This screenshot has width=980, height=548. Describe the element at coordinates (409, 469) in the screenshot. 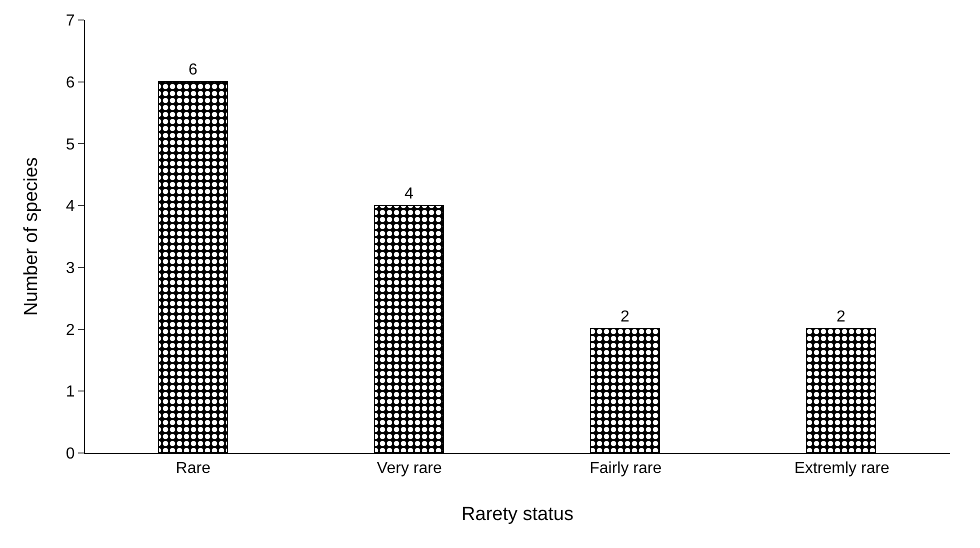

I see `x-tick-label: Very rare` at that location.